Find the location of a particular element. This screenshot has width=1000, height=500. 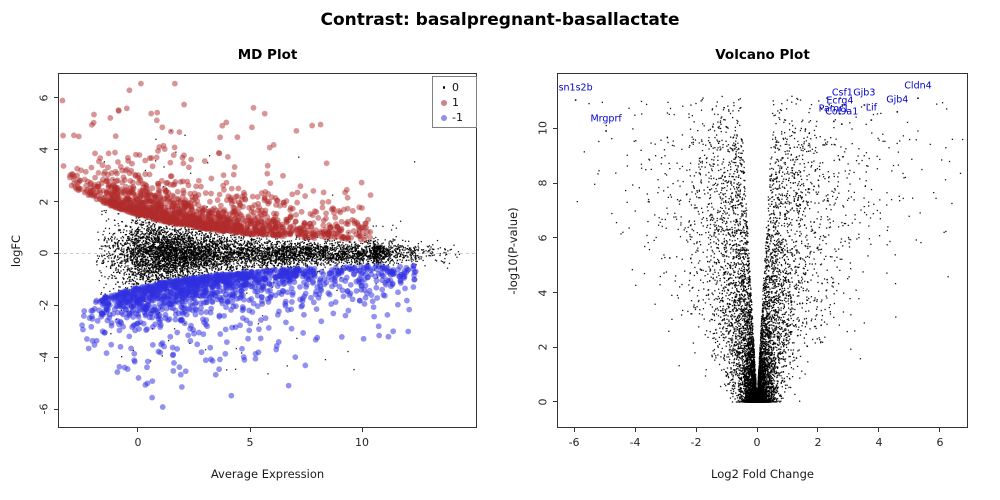

volcano-x-tick-label: -2 is located at coordinates (696, 442).